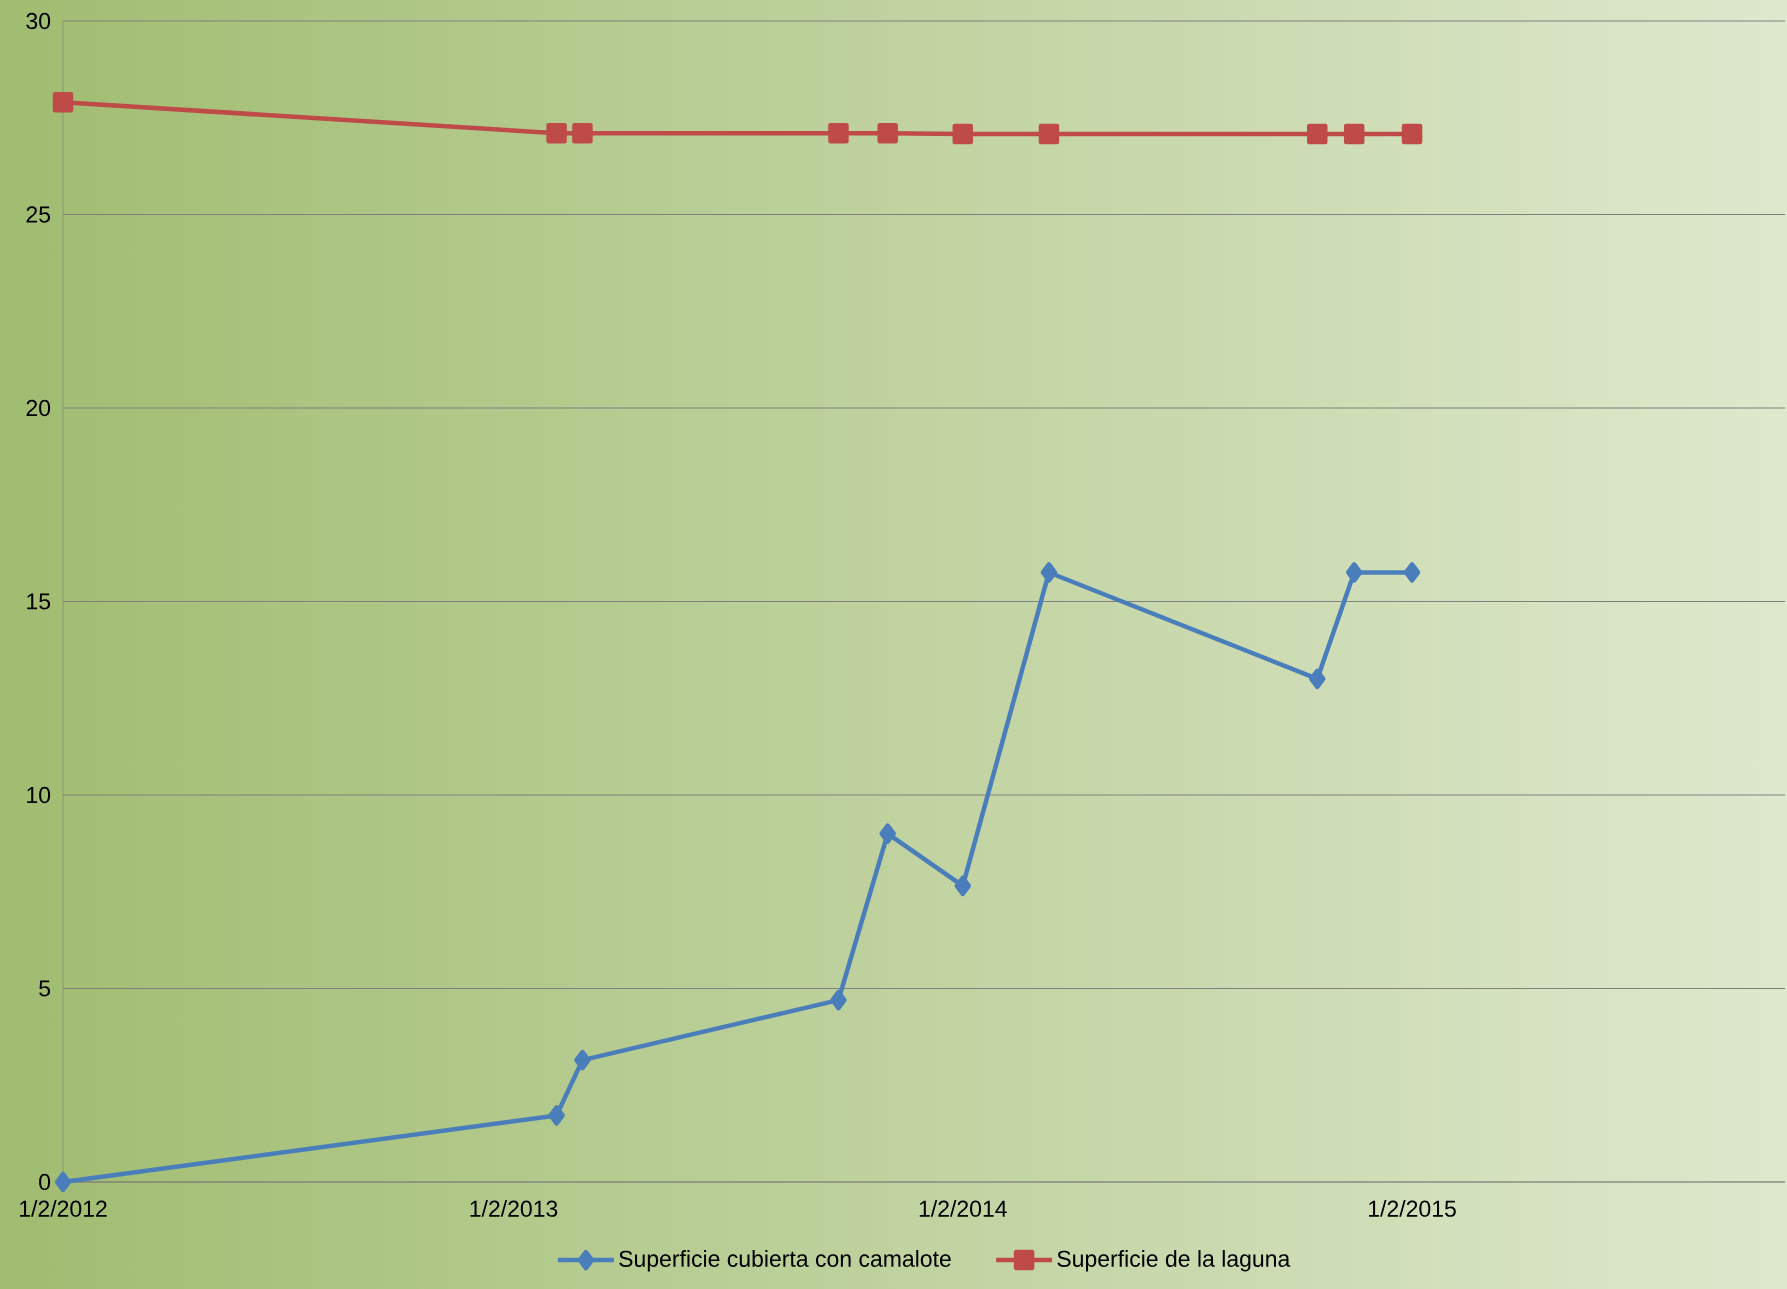  Describe the element at coordinates (38, 214) in the screenshot. I see `y-tick-label: 25` at that location.